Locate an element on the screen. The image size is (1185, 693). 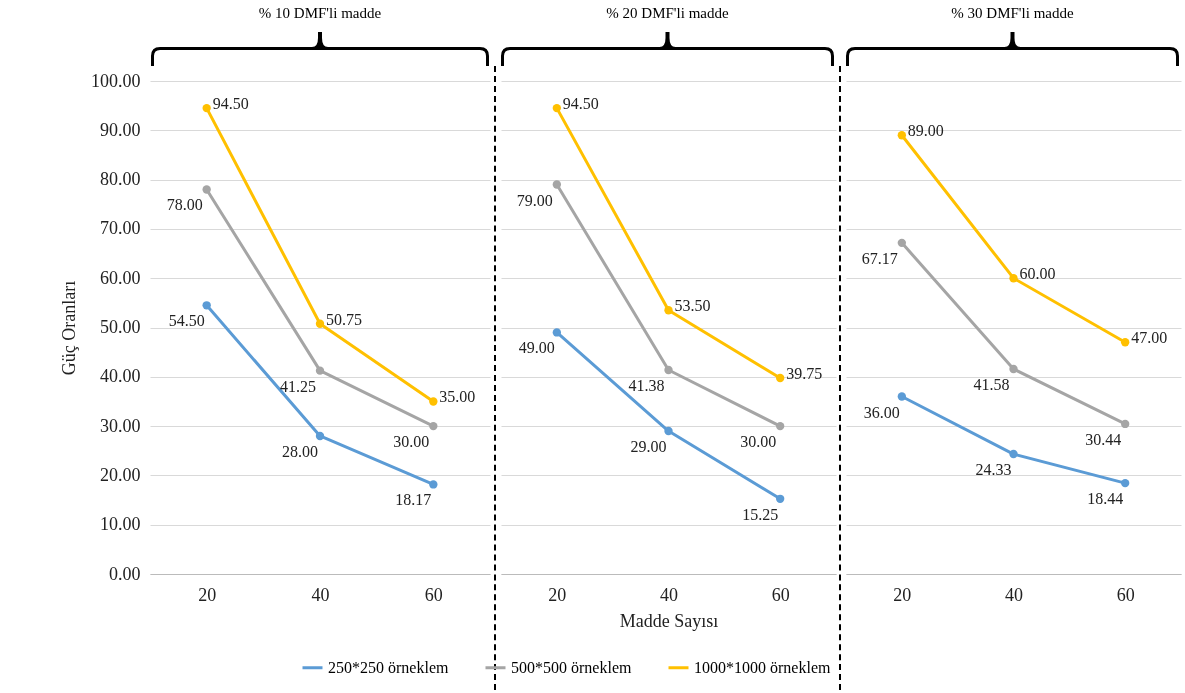
y-tick-label: 40.00 is located at coordinates (120, 376).